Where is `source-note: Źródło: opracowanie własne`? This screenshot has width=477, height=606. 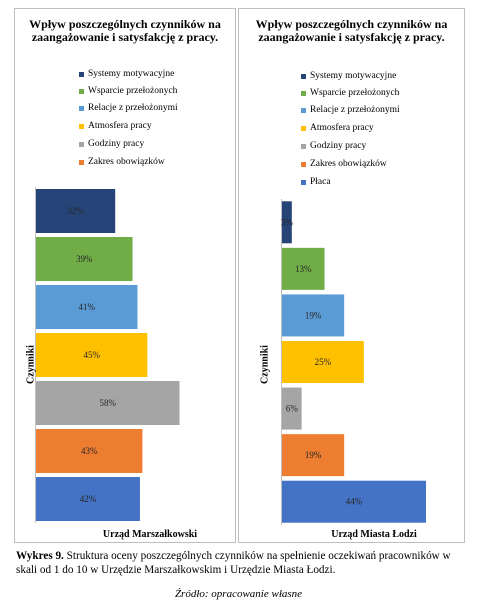
source-note: Źródło: opracowanie własne is located at coordinates (238, 594).